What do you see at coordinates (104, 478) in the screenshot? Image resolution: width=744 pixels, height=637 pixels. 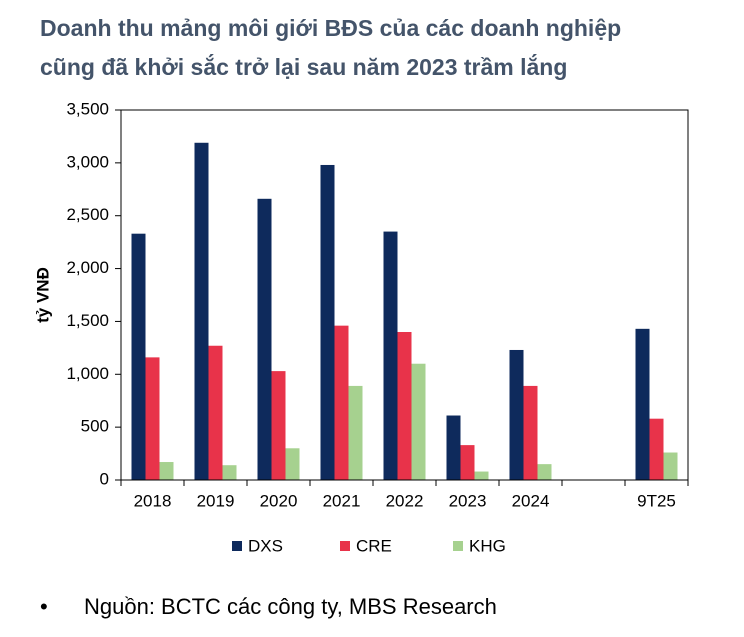 I see `y-tick-label: 0` at bounding box center [104, 478].